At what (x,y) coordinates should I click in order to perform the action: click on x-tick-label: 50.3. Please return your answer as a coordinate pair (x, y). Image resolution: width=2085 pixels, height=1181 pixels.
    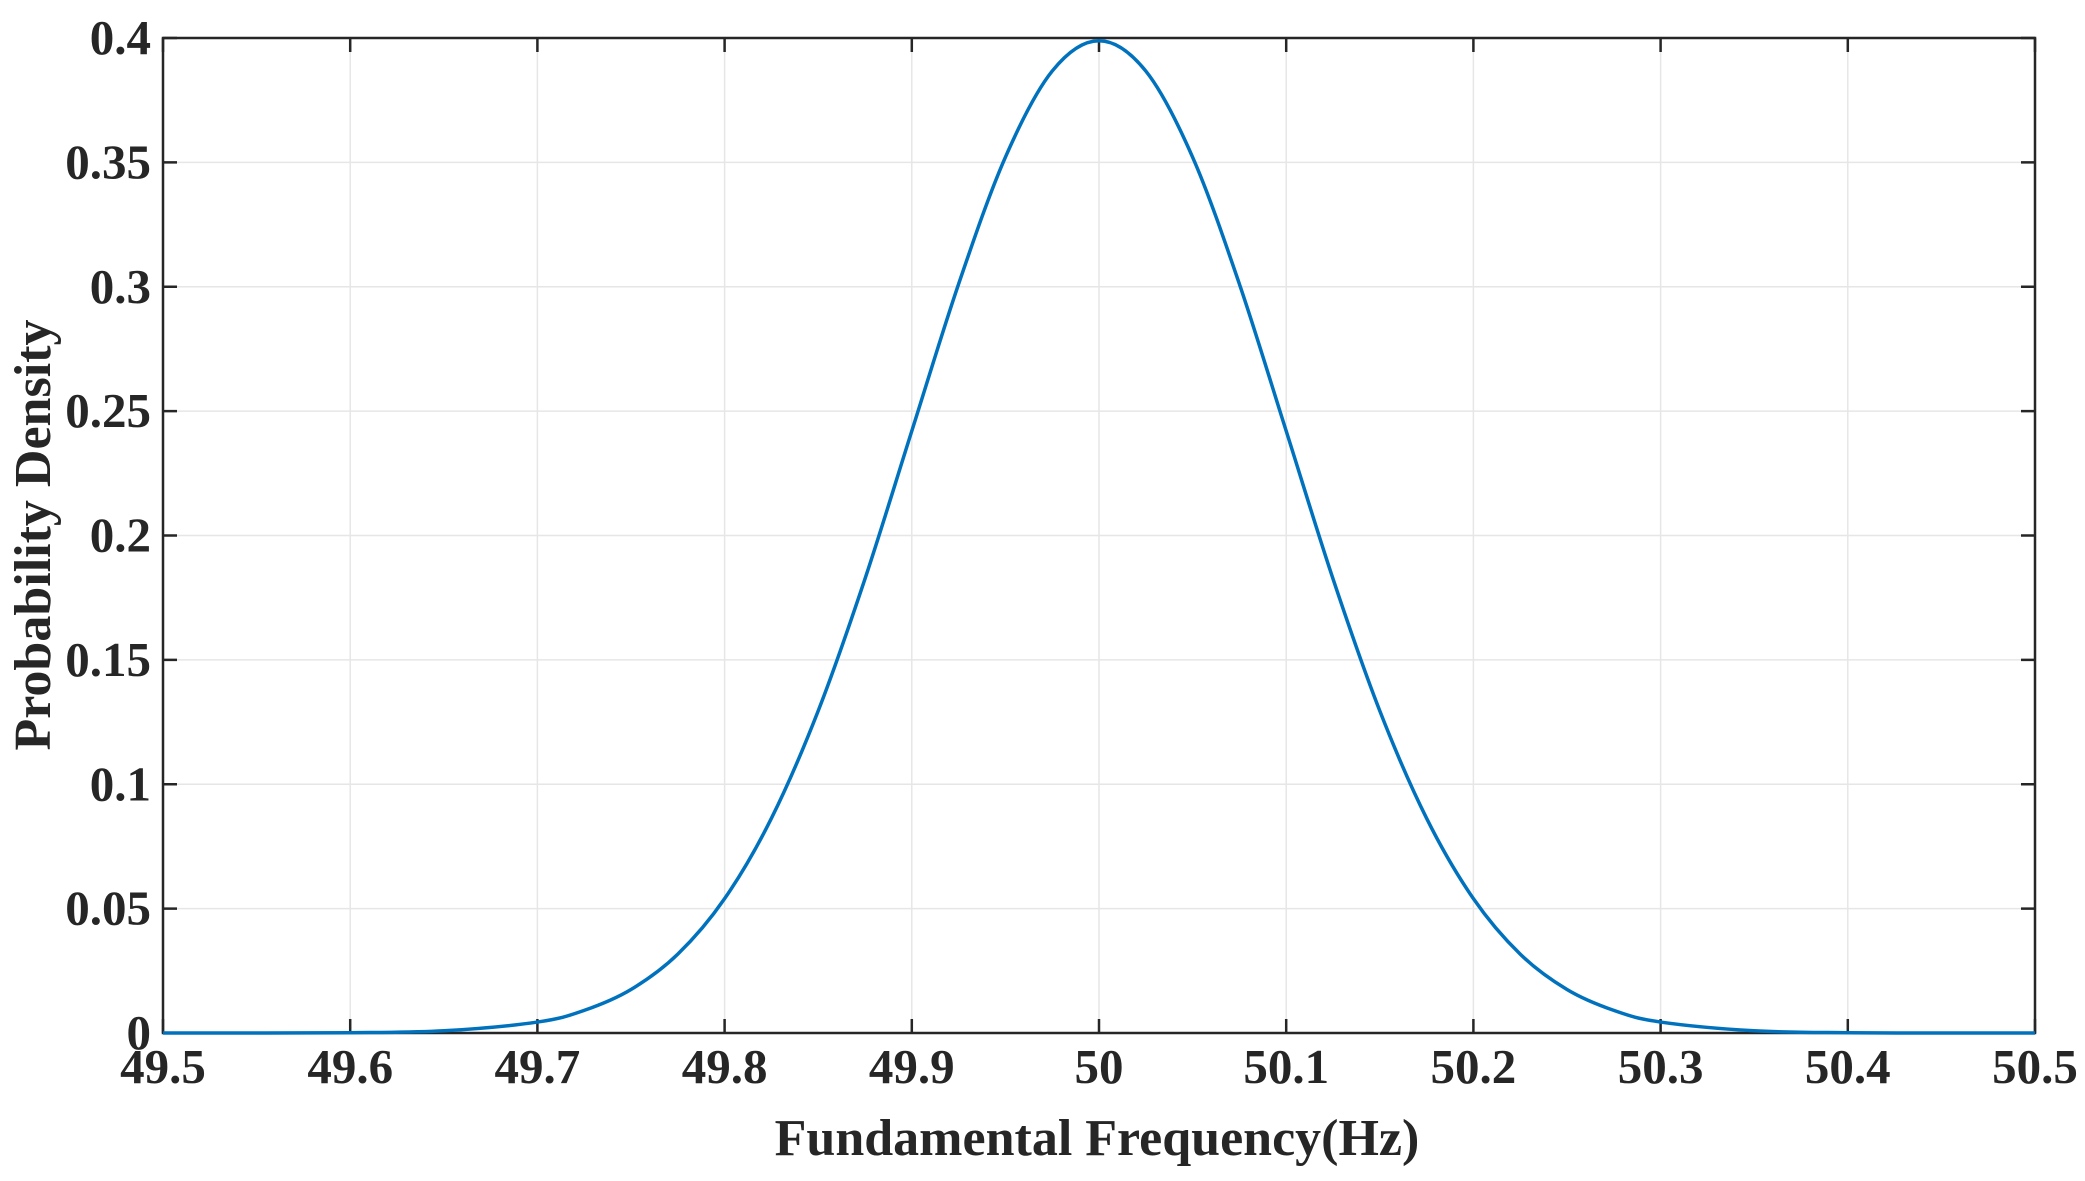
    Looking at the image, I should click on (1661, 1066).